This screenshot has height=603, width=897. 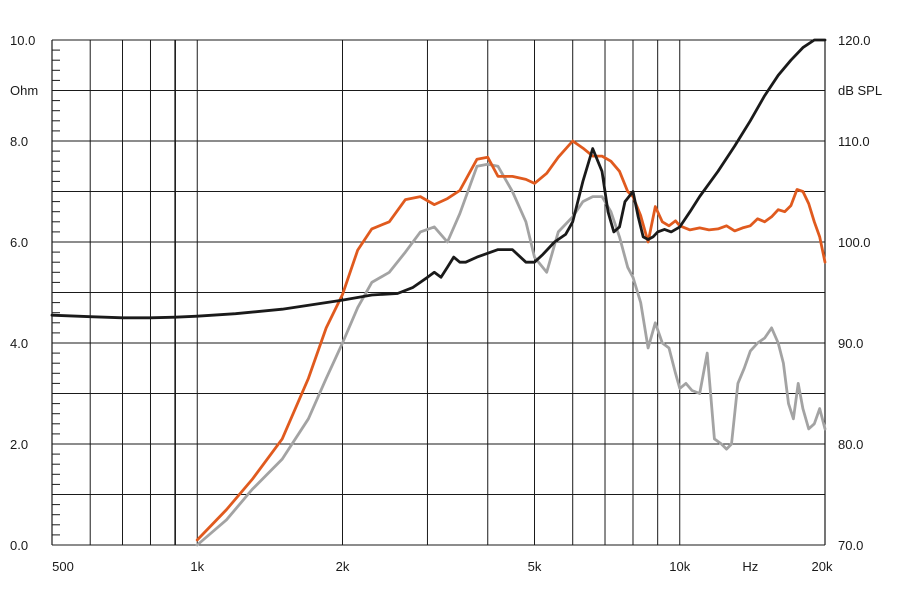 I want to click on x-tick-label: 500, so click(x=63, y=566).